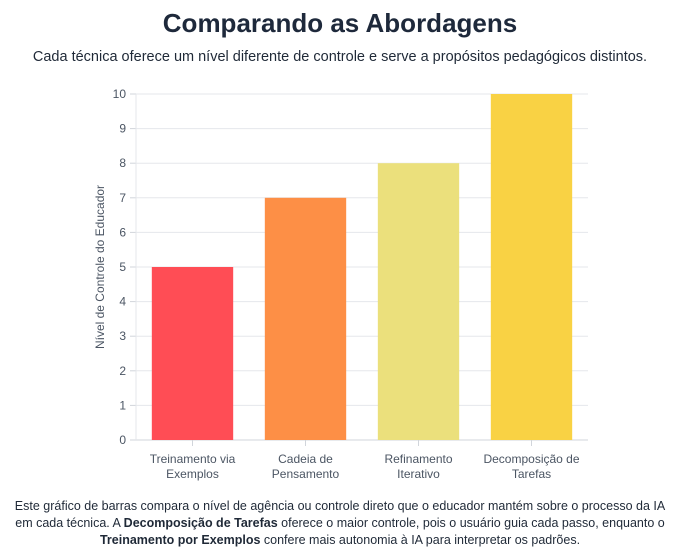 Image resolution: width=680 pixels, height=553 pixels. What do you see at coordinates (120, 94) in the screenshot?
I see `y-tick-label: 10` at bounding box center [120, 94].